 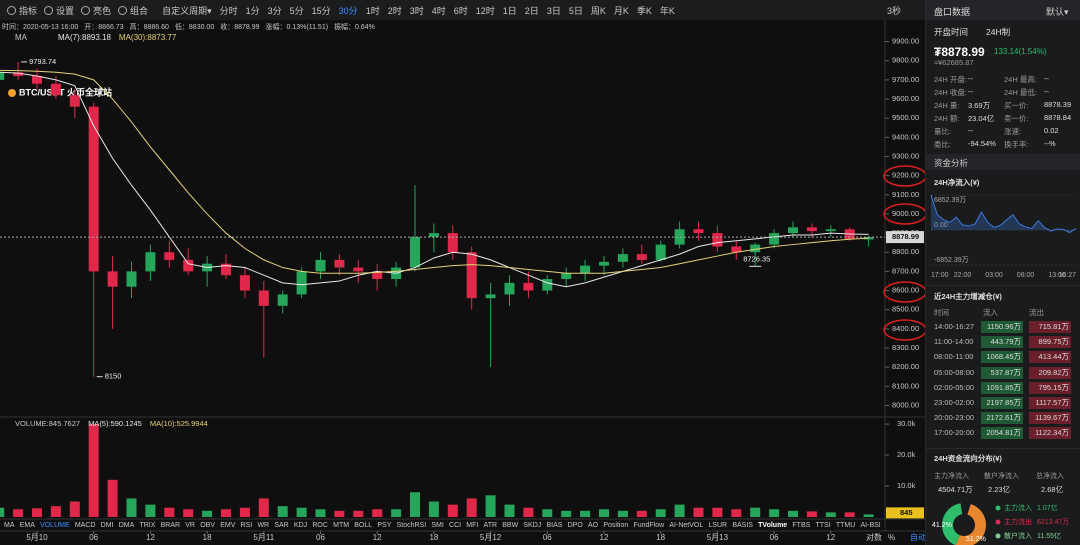 What do you see at coordinates (845, 525) in the screenshot?
I see `indicator-tab: TTMU` at bounding box center [845, 525].